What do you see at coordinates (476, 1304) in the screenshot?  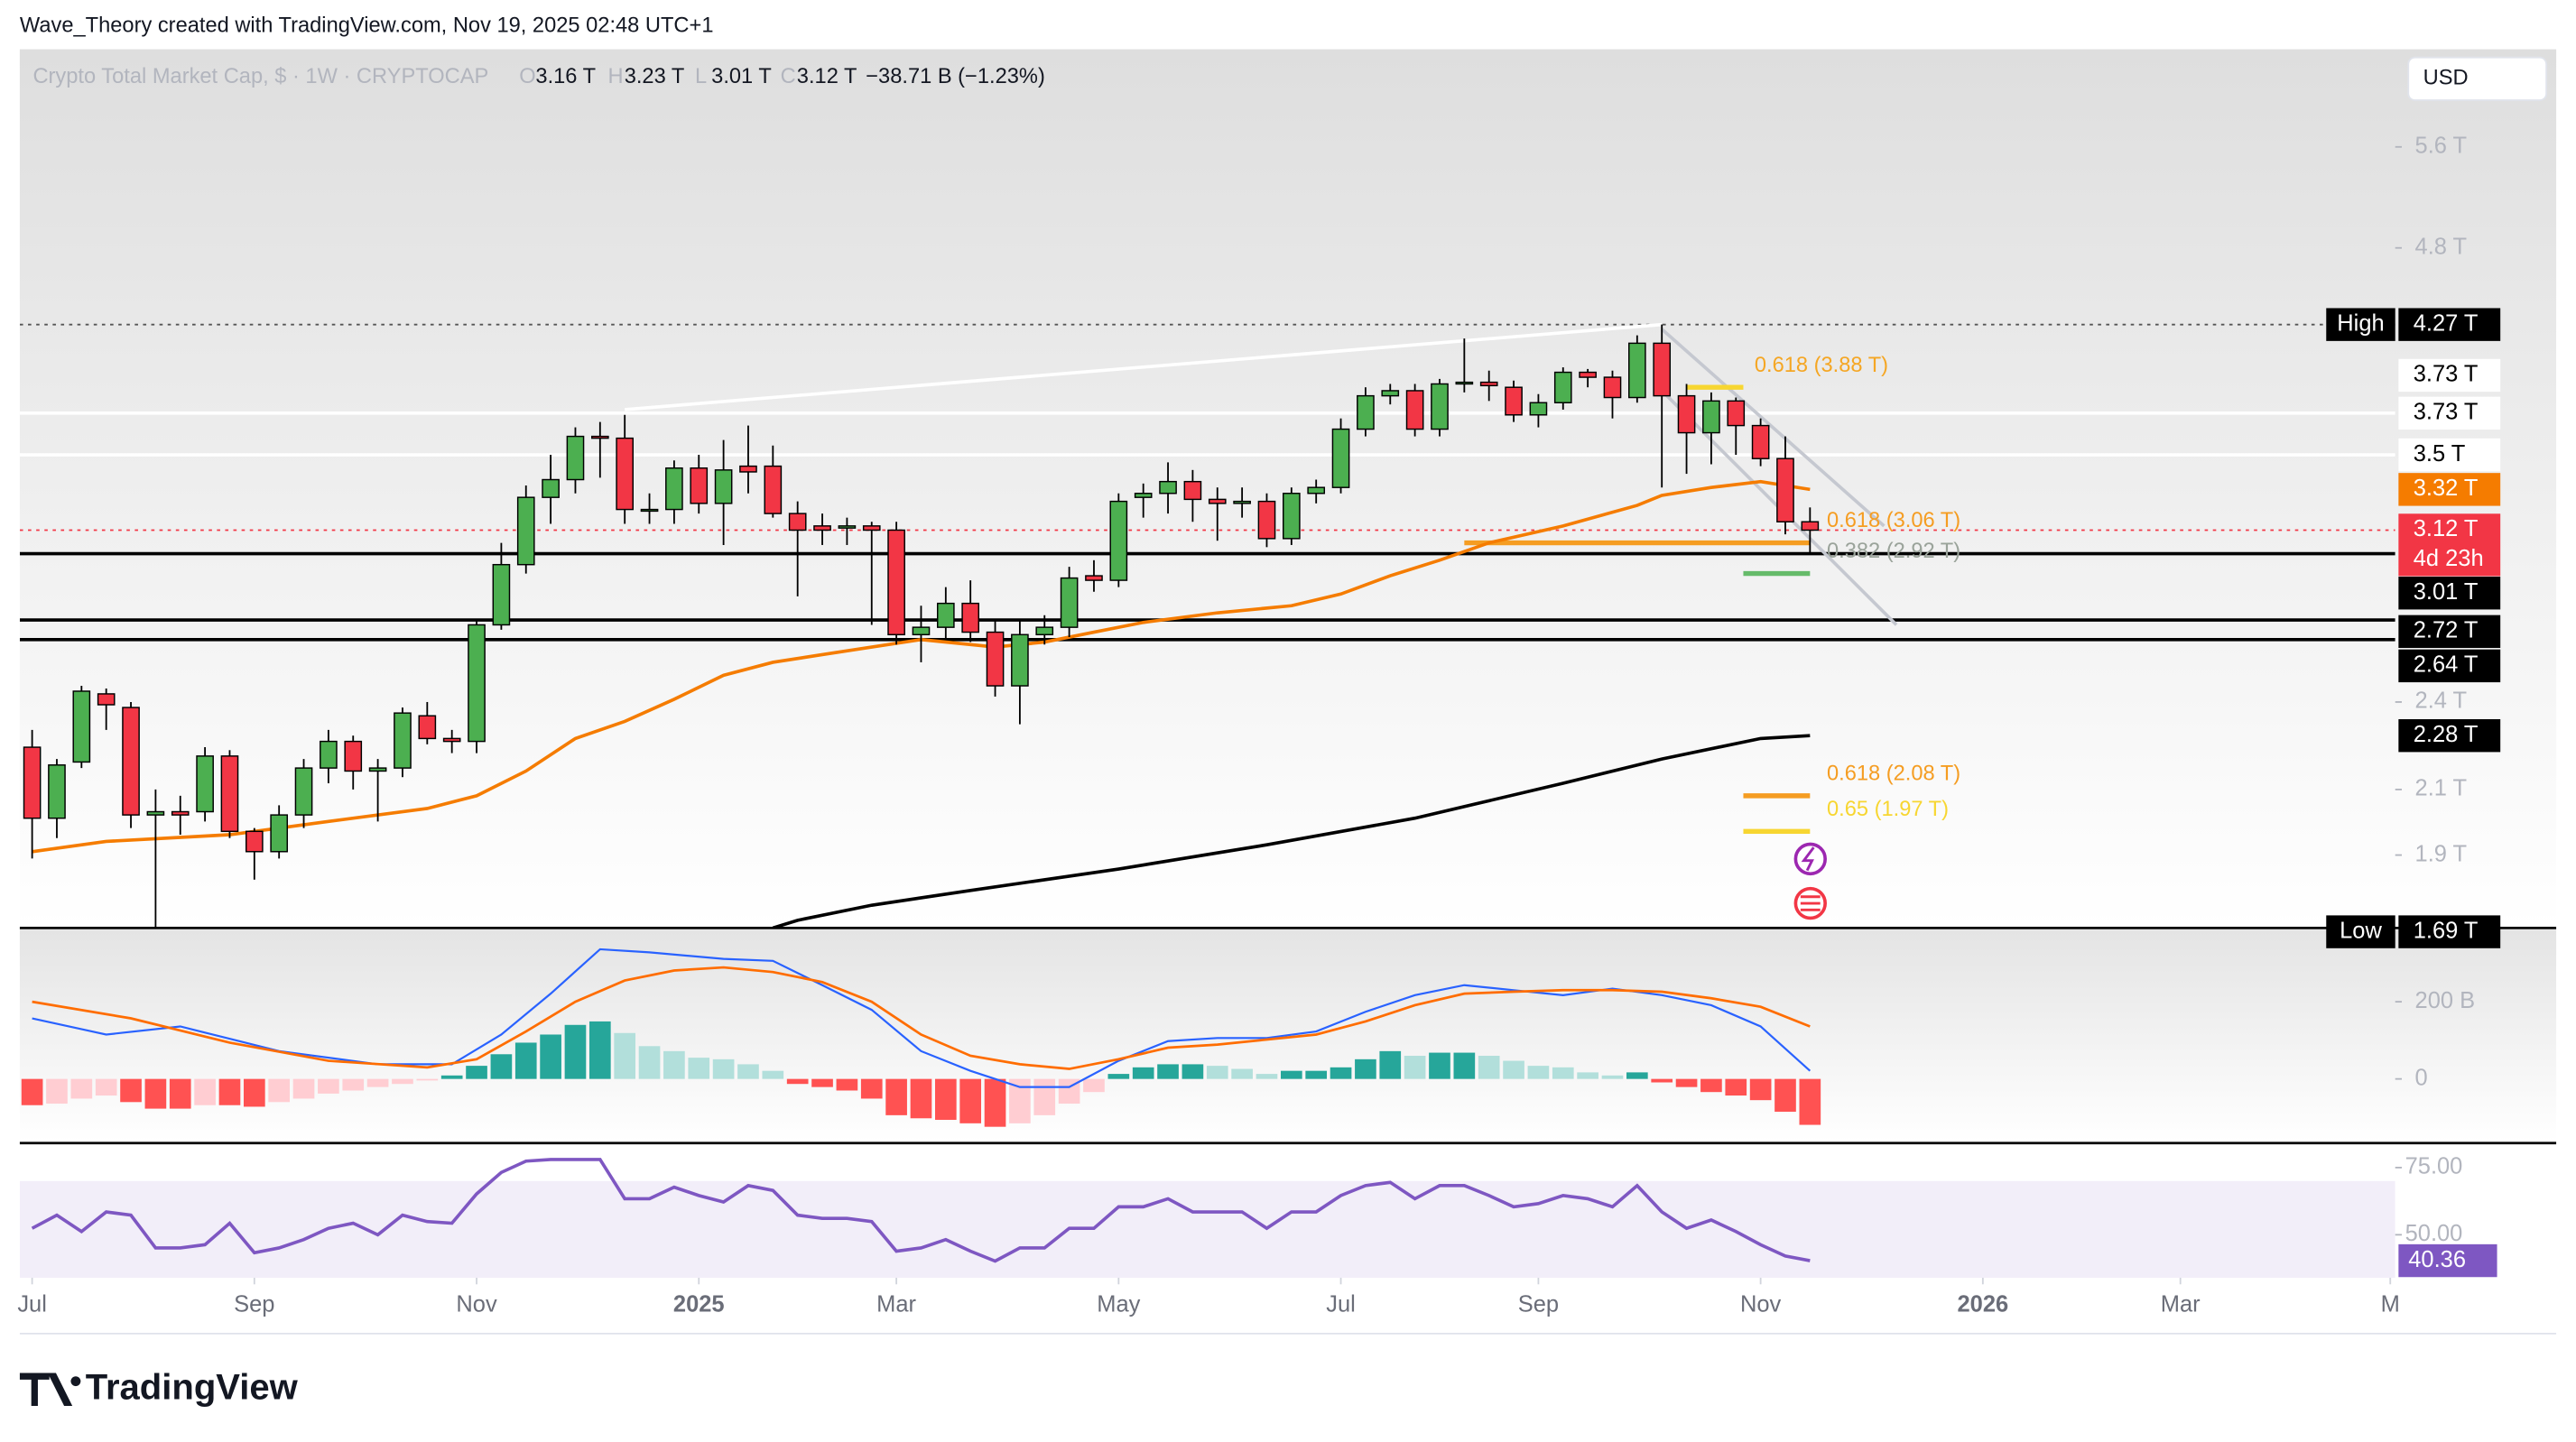 I see `x-tick-label: Nov` at bounding box center [476, 1304].